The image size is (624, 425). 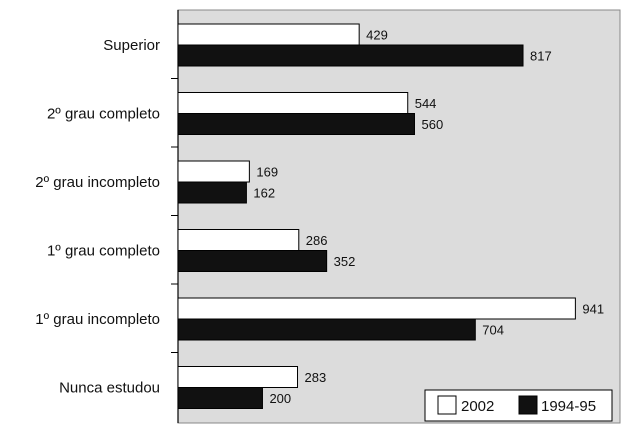 I want to click on value-label-2002-2-grau-completo: 544, so click(x=426, y=103).